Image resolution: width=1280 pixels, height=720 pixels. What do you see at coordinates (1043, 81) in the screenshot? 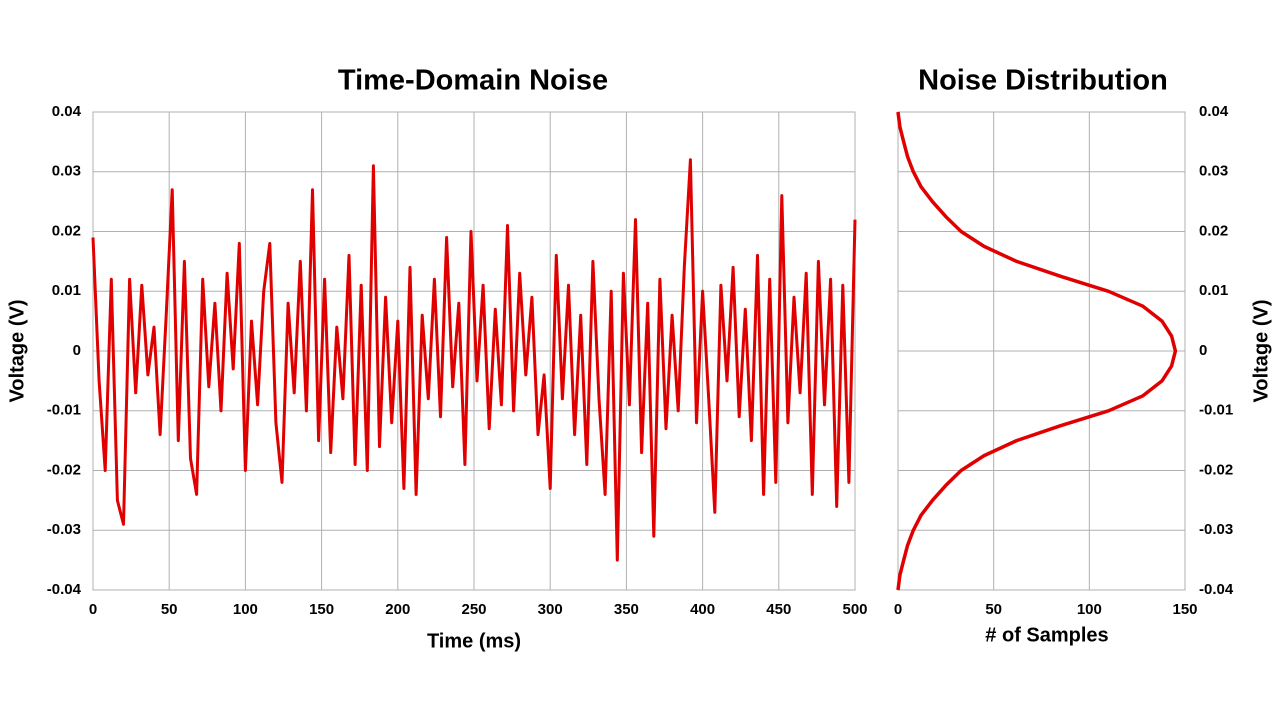
I see `chart-title: Noise Distribution` at bounding box center [1043, 81].